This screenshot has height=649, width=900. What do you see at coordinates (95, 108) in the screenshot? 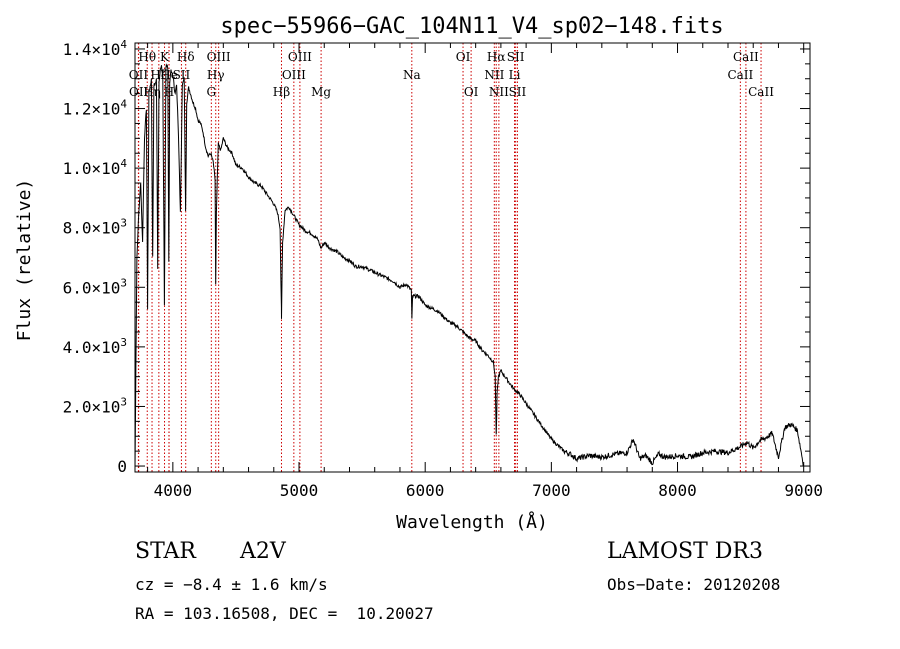
I see `y-tick-label: 1.2×104` at bounding box center [95, 108].